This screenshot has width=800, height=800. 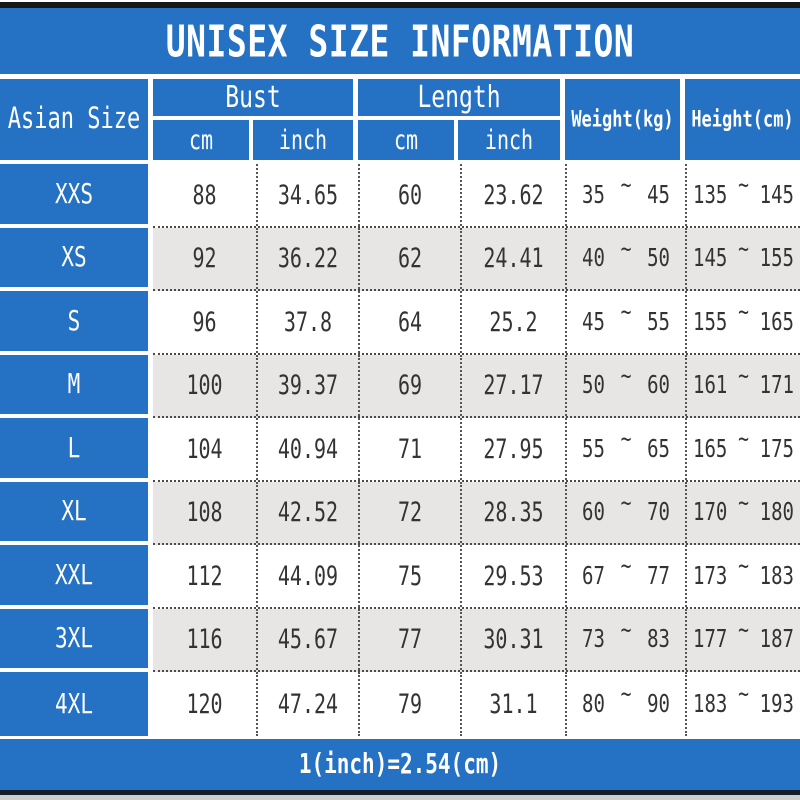 I want to click on bust-inch-cell: 40.94, so click(x=307, y=449).